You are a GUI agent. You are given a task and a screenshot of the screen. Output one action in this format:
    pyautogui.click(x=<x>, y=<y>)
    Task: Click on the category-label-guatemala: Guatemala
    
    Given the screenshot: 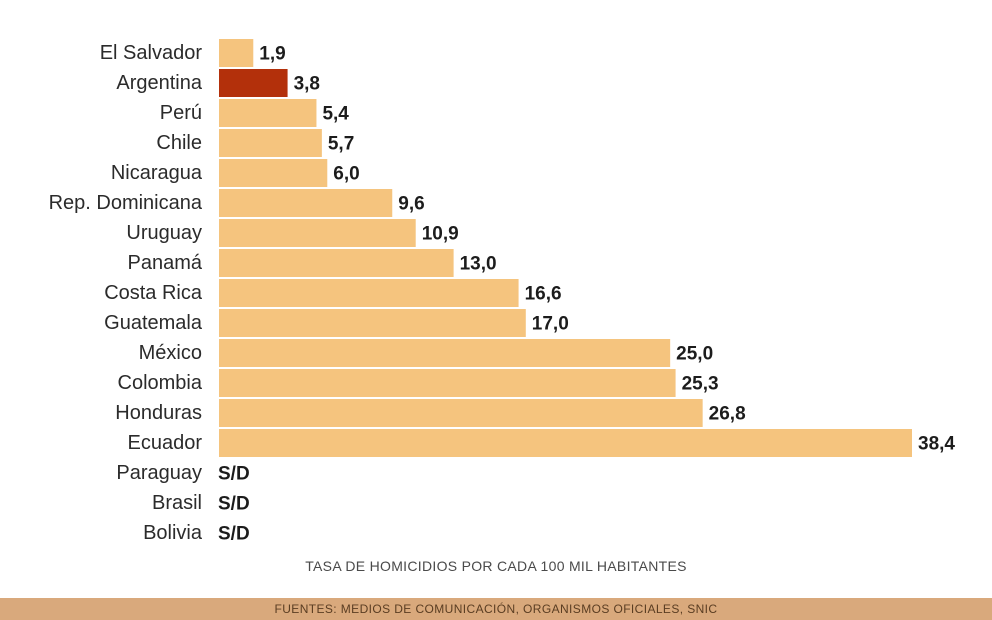 What is the action you would take?
    pyautogui.click(x=153, y=323)
    